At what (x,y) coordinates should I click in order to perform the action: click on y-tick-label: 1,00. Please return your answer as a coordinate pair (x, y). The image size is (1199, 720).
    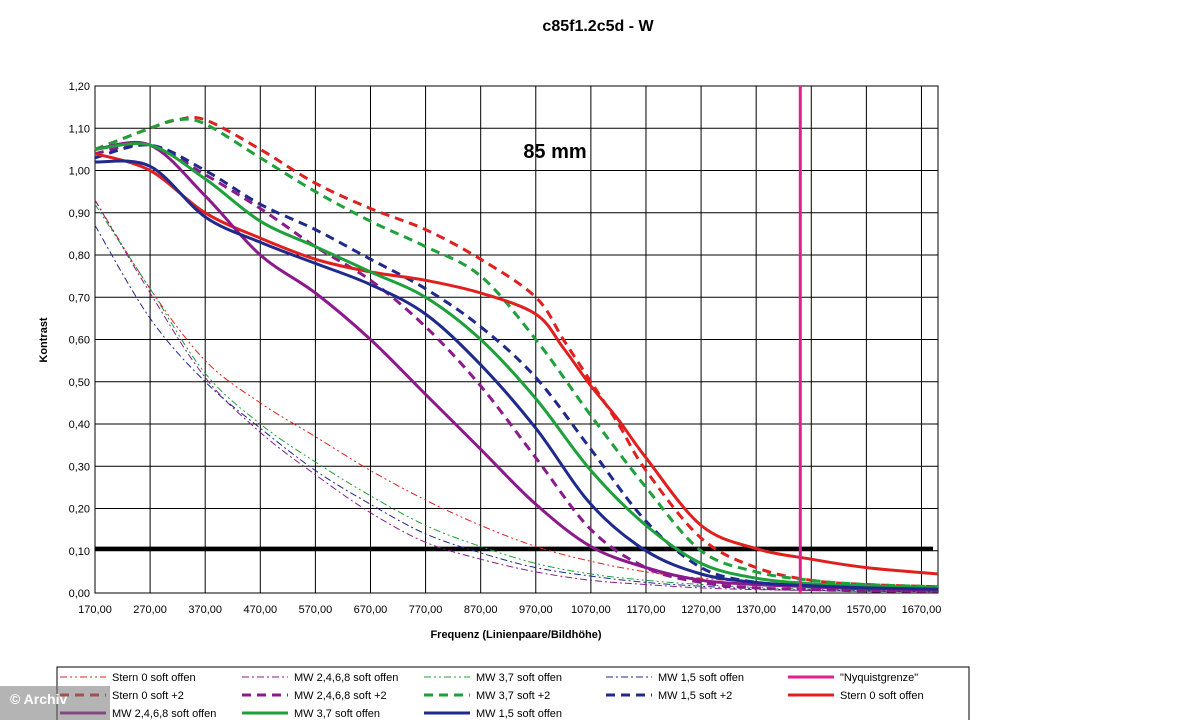
    Looking at the image, I should click on (79, 172).